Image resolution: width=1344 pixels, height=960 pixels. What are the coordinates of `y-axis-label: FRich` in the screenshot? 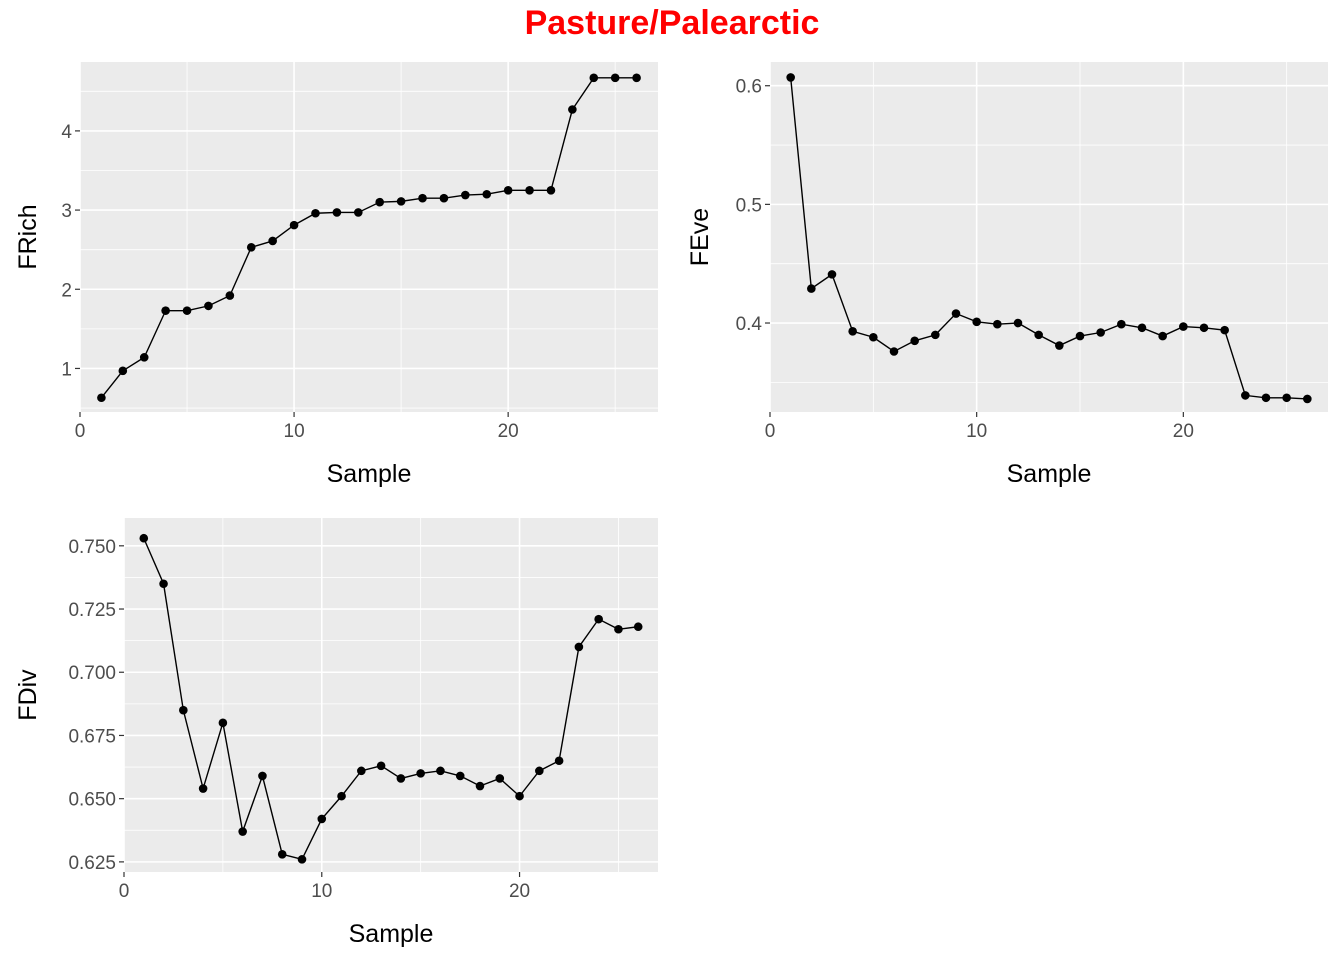 It's located at (28, 236).